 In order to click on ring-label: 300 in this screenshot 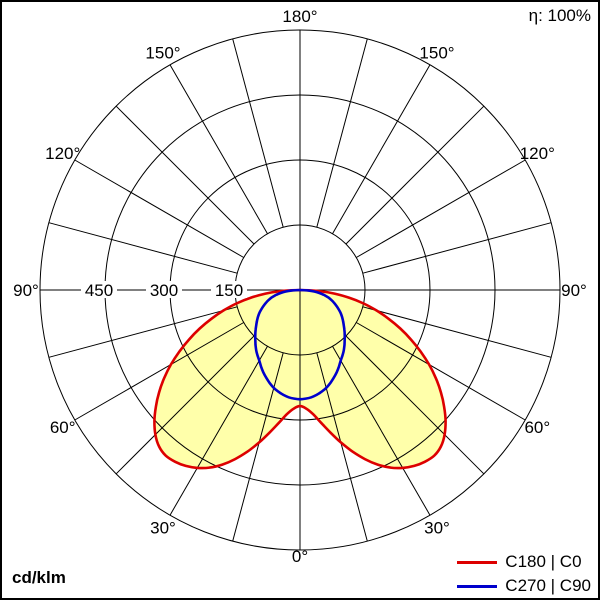, I will do `click(164, 290)`.